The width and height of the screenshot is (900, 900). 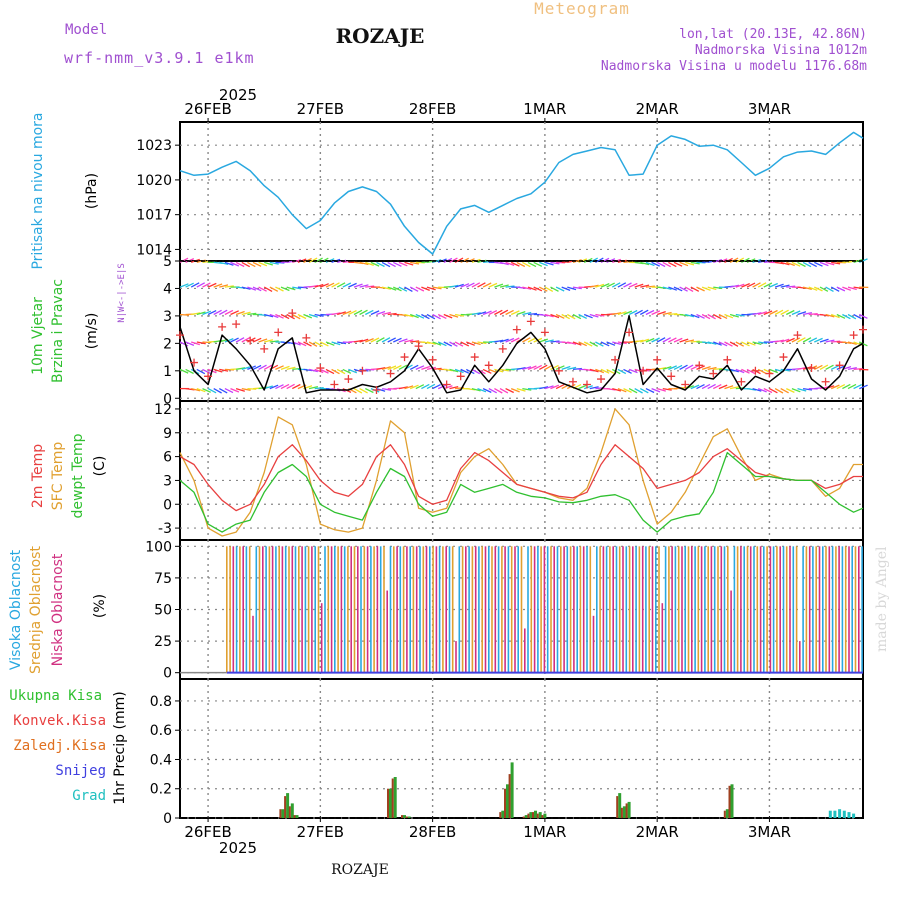 What do you see at coordinates (161, 790) in the screenshot?
I see `y-tick-label: 0.2` at bounding box center [161, 790].